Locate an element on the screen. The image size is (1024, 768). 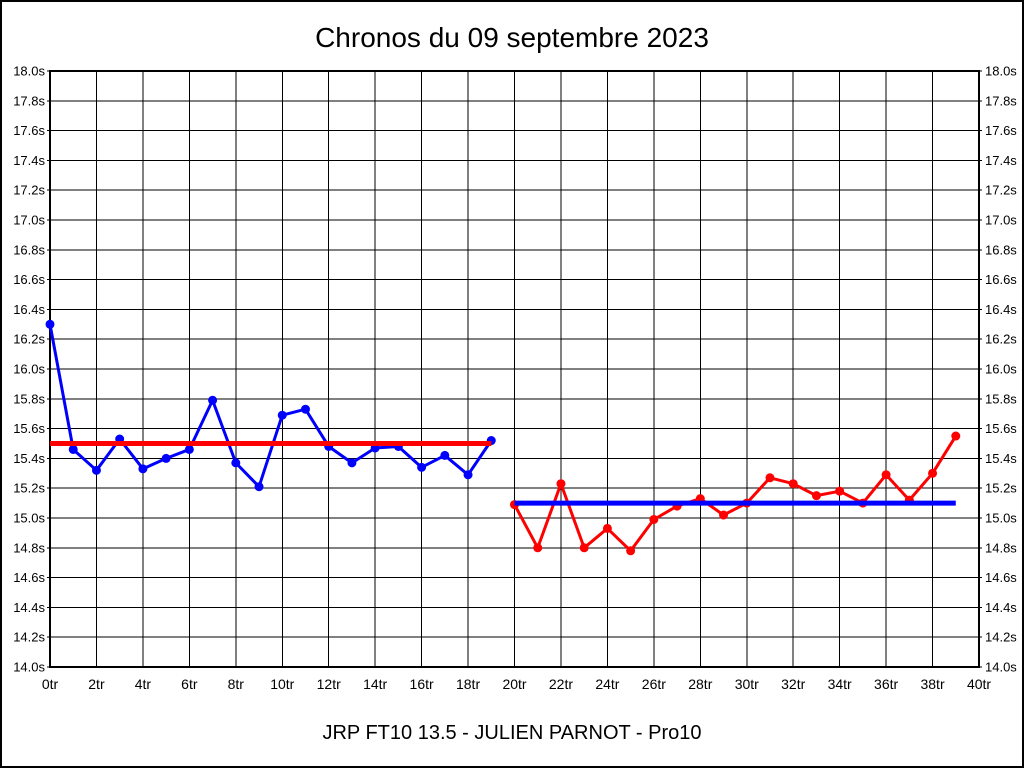
y-tick-label-right: 16.2s is located at coordinates (1001, 339).